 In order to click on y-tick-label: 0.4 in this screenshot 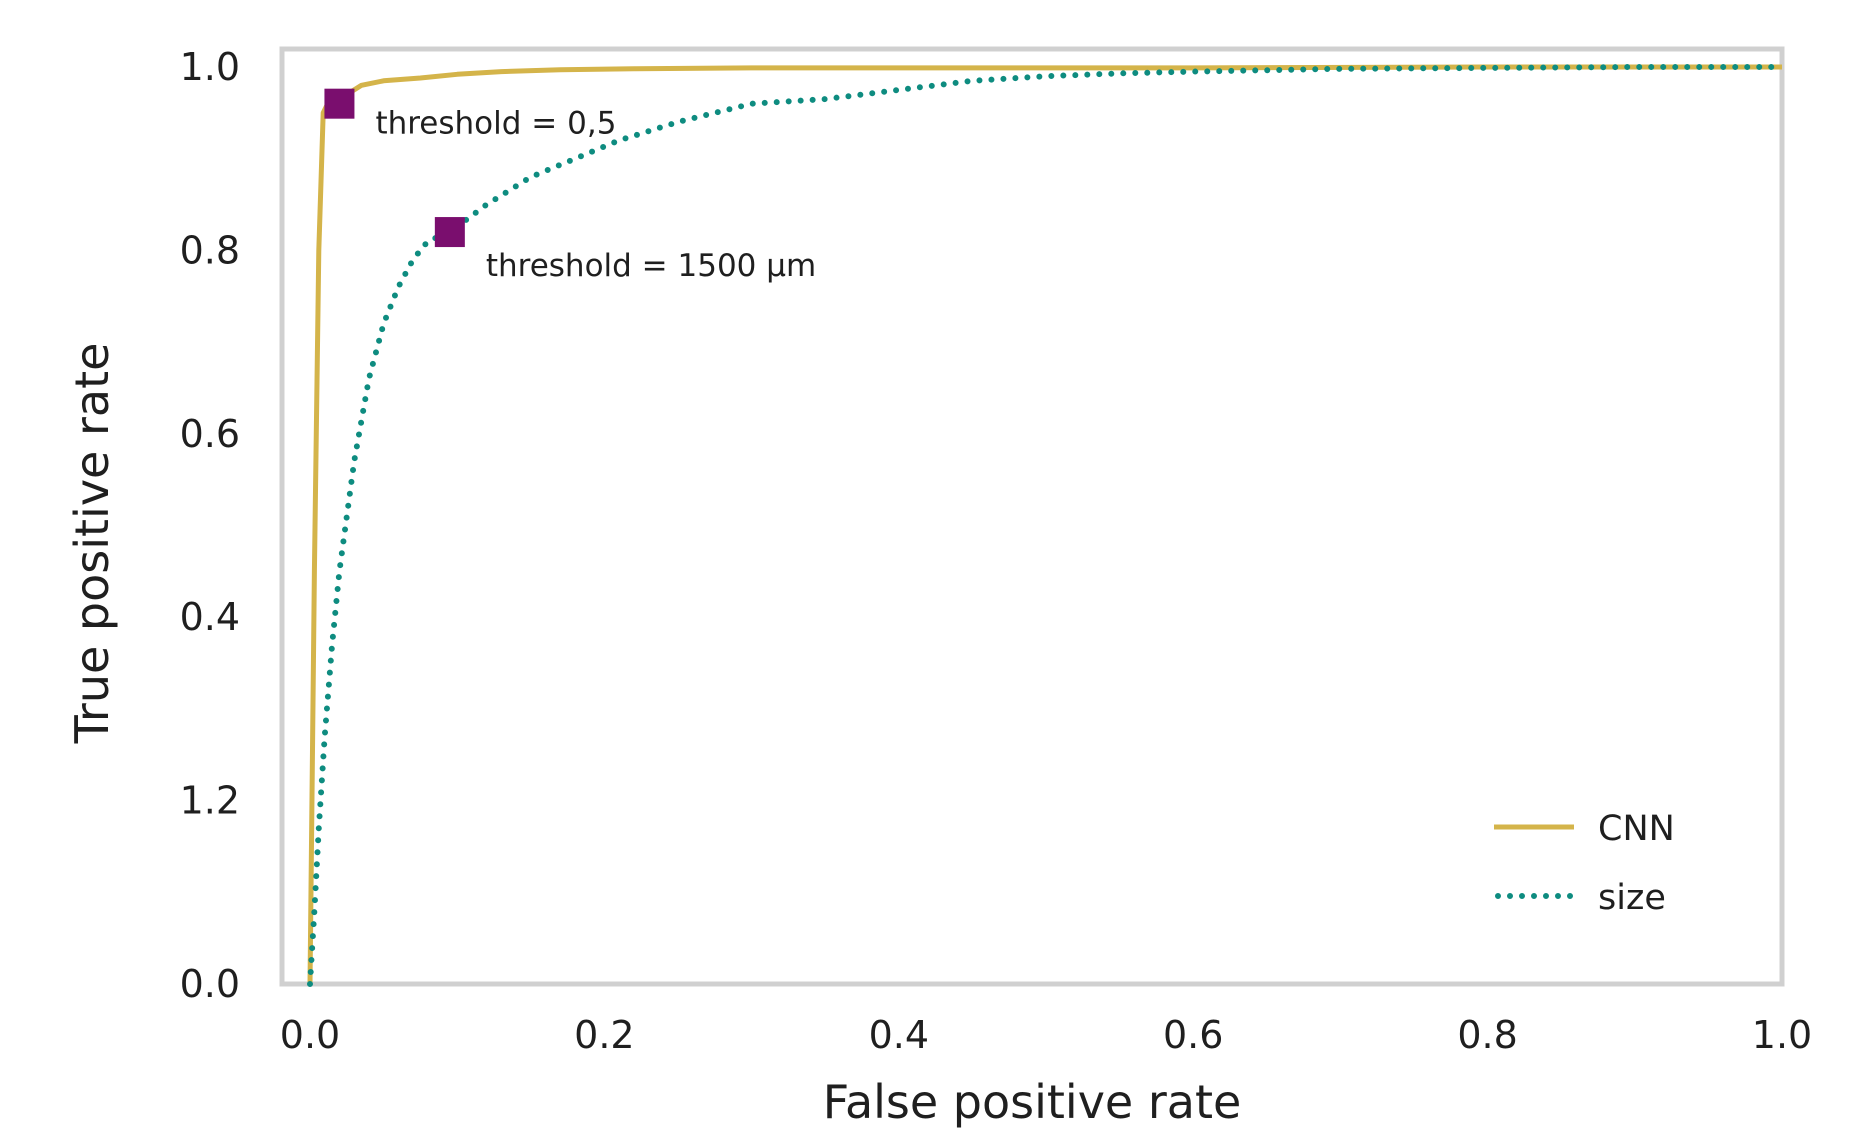, I will do `click(210, 617)`.